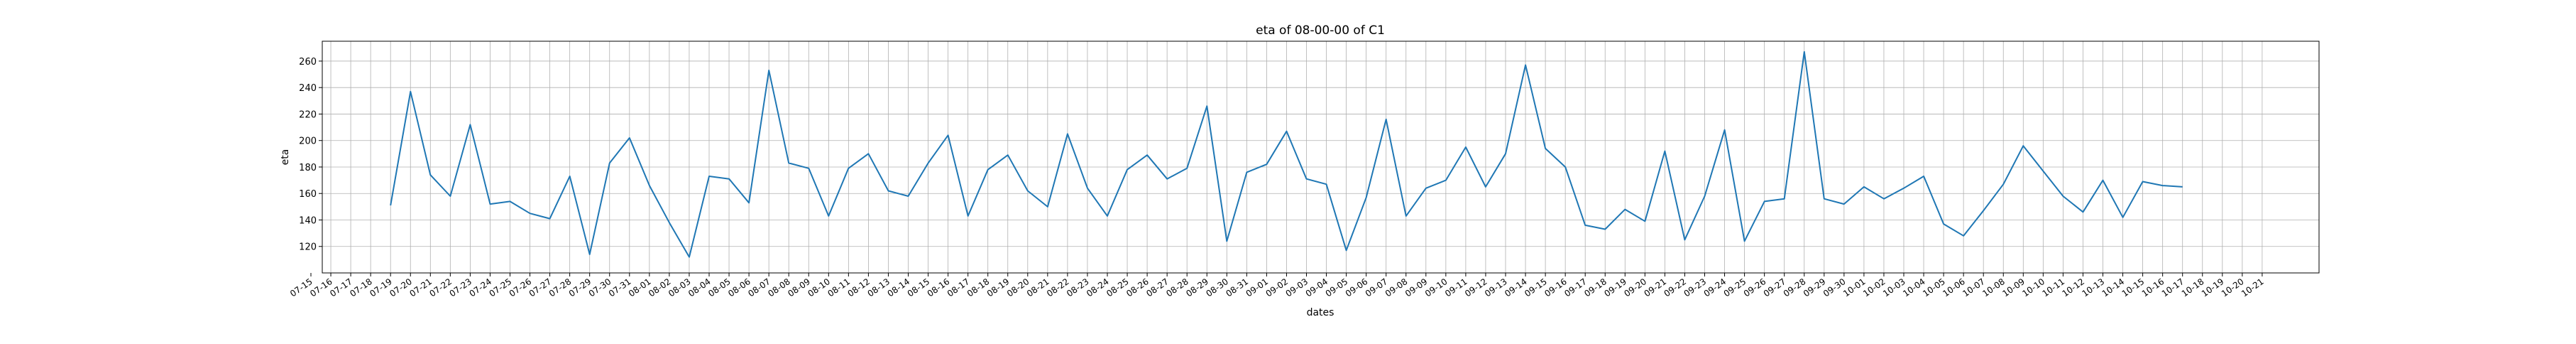 The width and height of the screenshot is (2576, 344). What do you see at coordinates (899, 287) in the screenshot?
I see `x-tick-label: 08-14` at bounding box center [899, 287].